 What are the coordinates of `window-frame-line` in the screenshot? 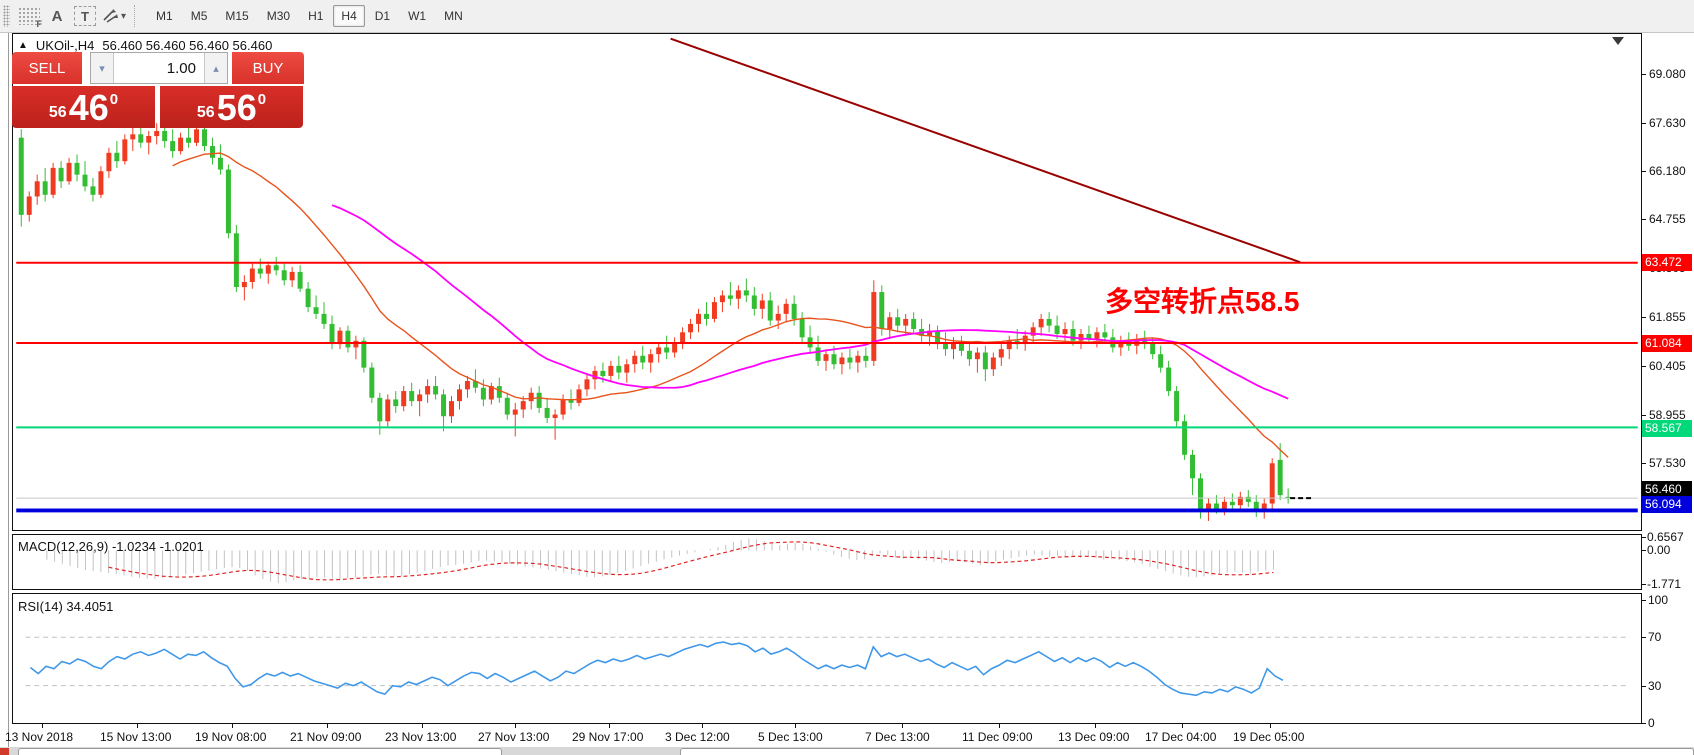 It's located at (8, 390).